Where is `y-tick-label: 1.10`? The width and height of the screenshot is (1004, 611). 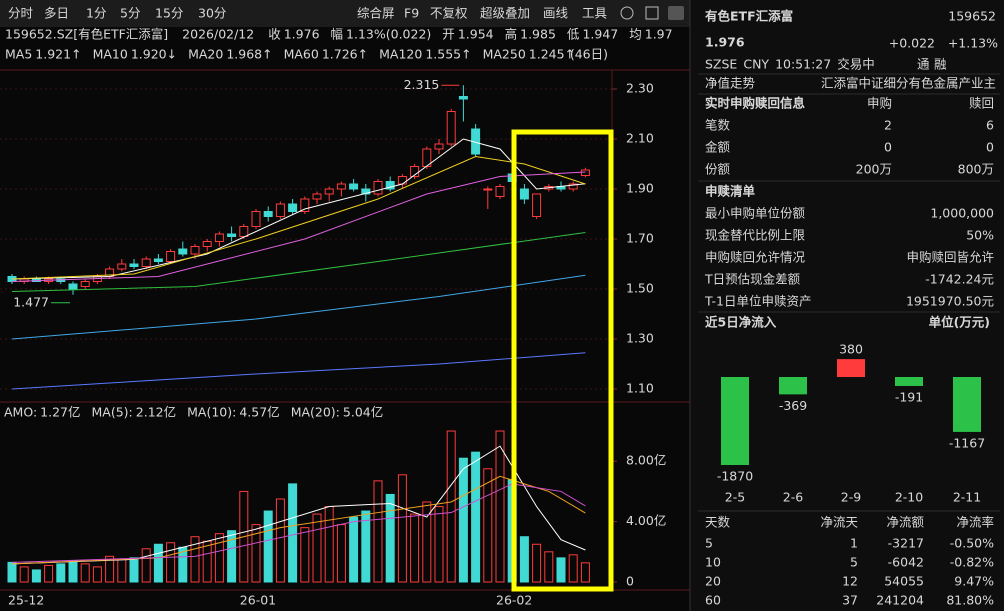
y-tick-label: 1.10 is located at coordinates (640, 388).